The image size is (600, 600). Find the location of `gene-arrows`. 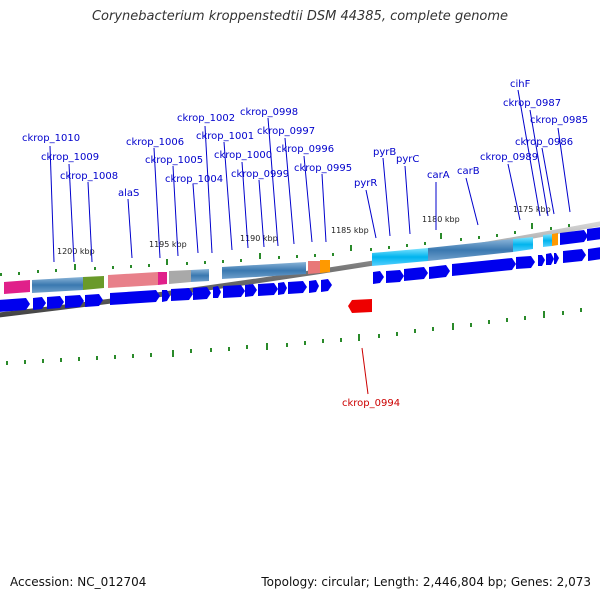

gene-arrows is located at coordinates (300, 269).